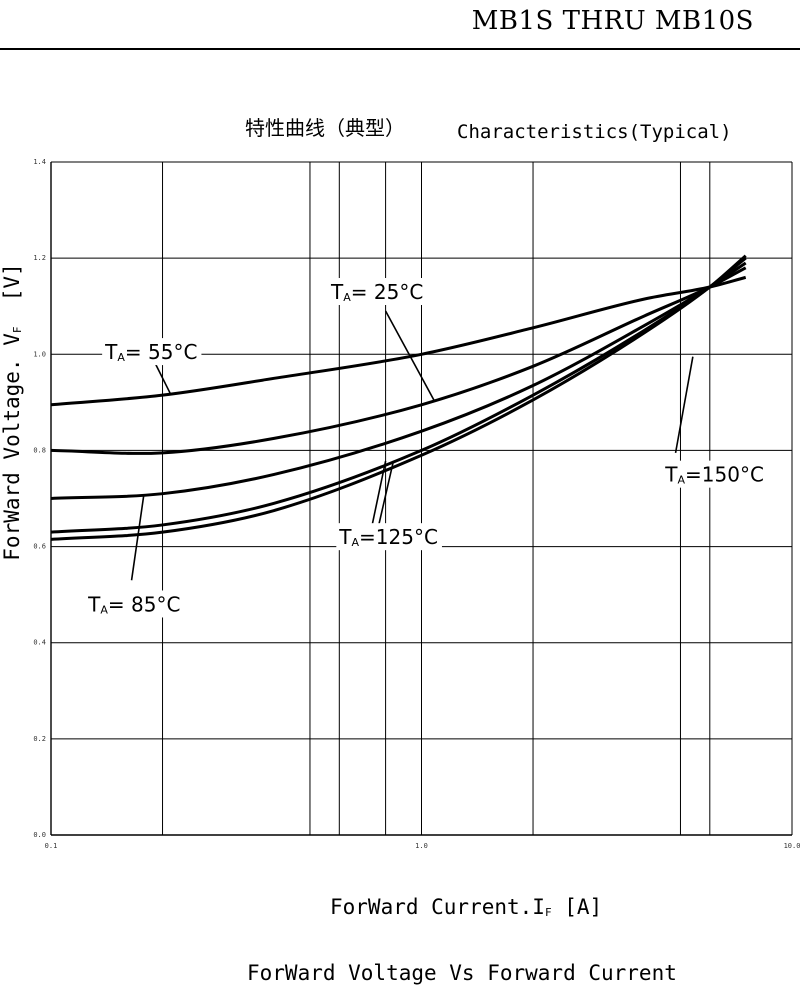 This screenshot has height=989, width=800. What do you see at coordinates (39, 162) in the screenshot?
I see `y-tick-label: 1.4` at bounding box center [39, 162].